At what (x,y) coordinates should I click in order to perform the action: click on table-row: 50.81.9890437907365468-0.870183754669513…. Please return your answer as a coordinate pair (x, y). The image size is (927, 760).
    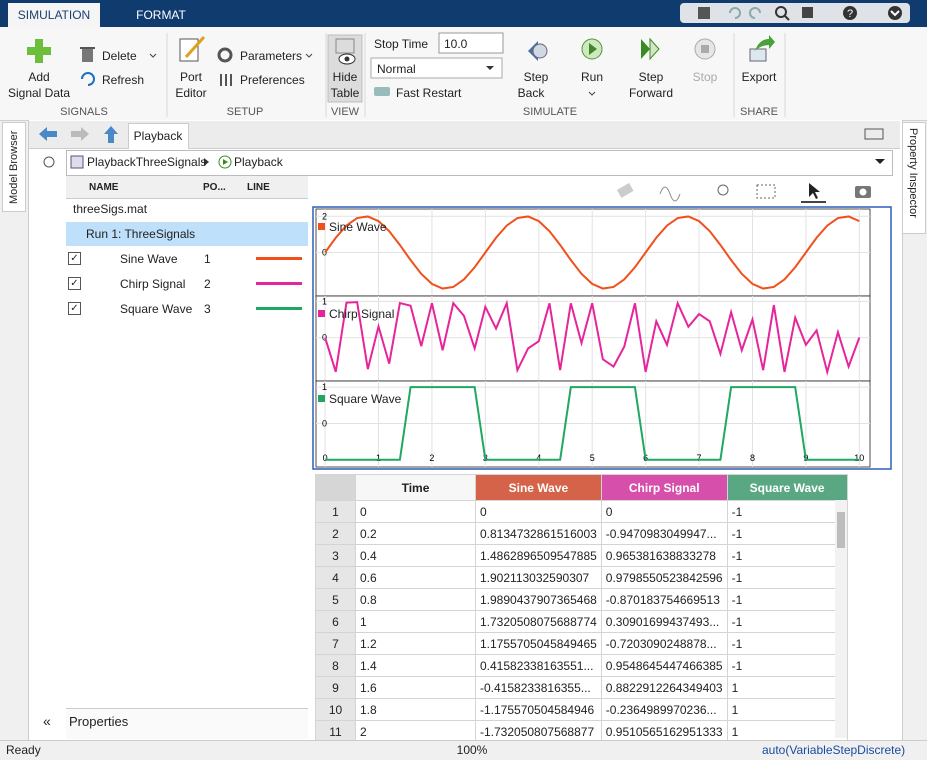
    Looking at the image, I should click on (582, 600).